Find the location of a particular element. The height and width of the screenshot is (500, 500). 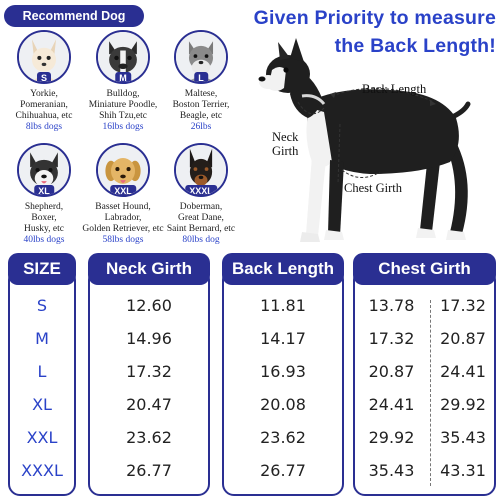

size-badge: XXL is located at coordinates (123, 190).